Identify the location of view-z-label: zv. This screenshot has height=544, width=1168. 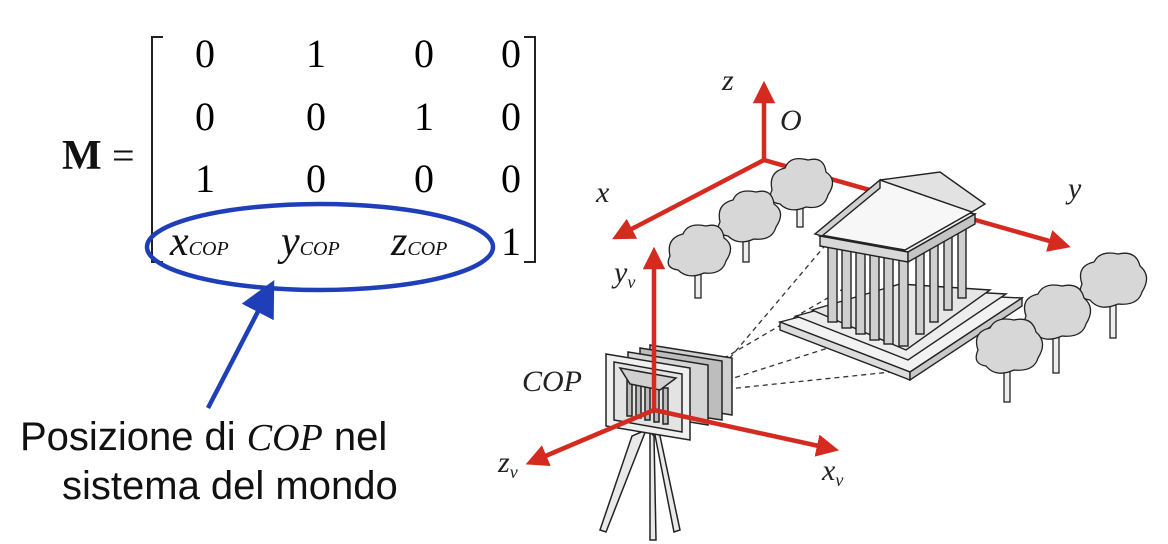
(508, 464).